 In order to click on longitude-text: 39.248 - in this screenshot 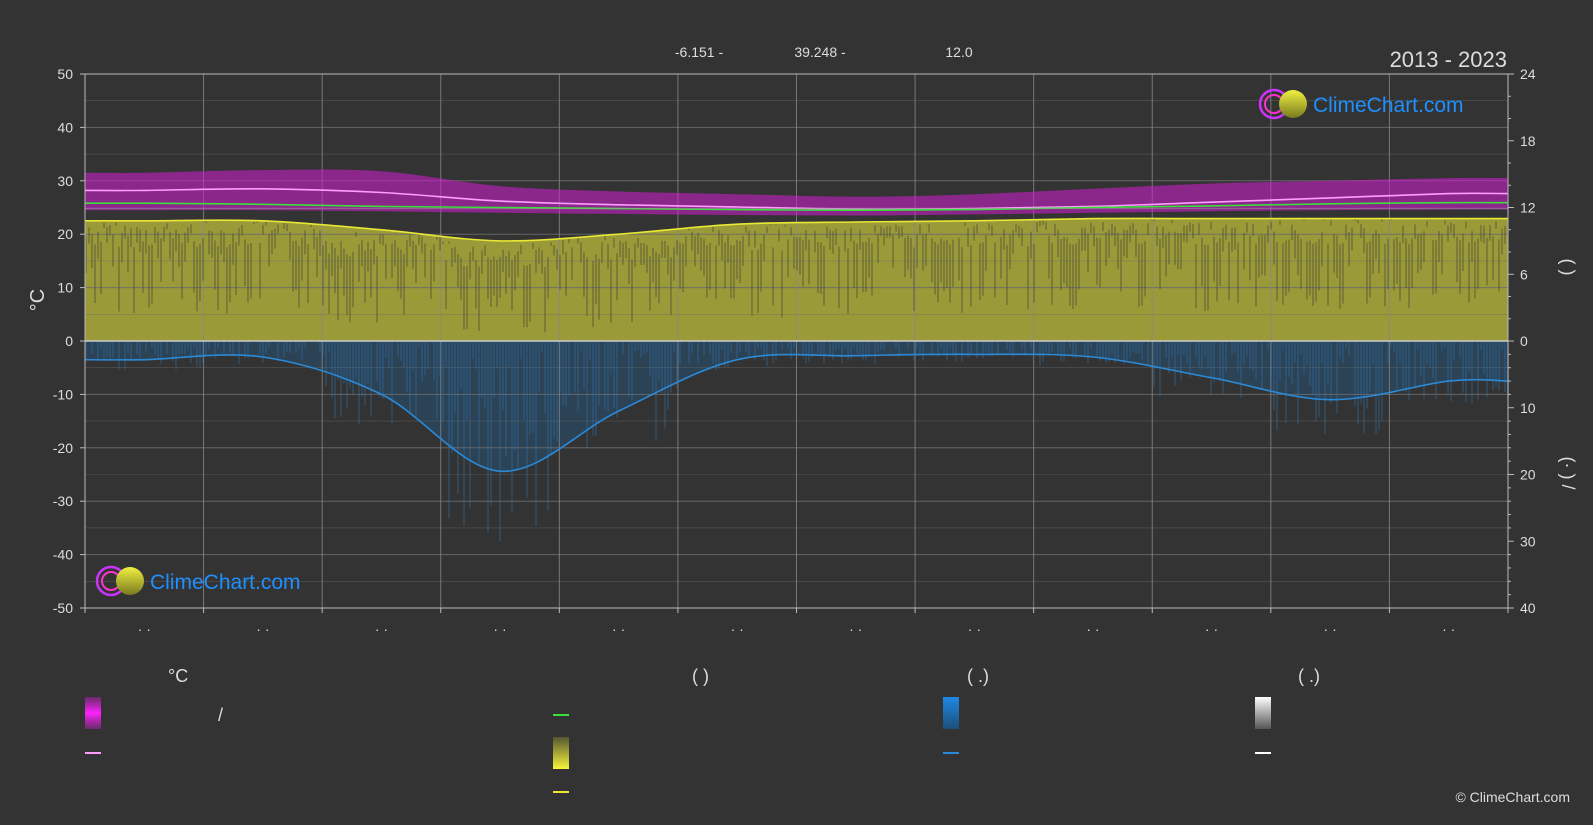, I will do `click(820, 52)`.